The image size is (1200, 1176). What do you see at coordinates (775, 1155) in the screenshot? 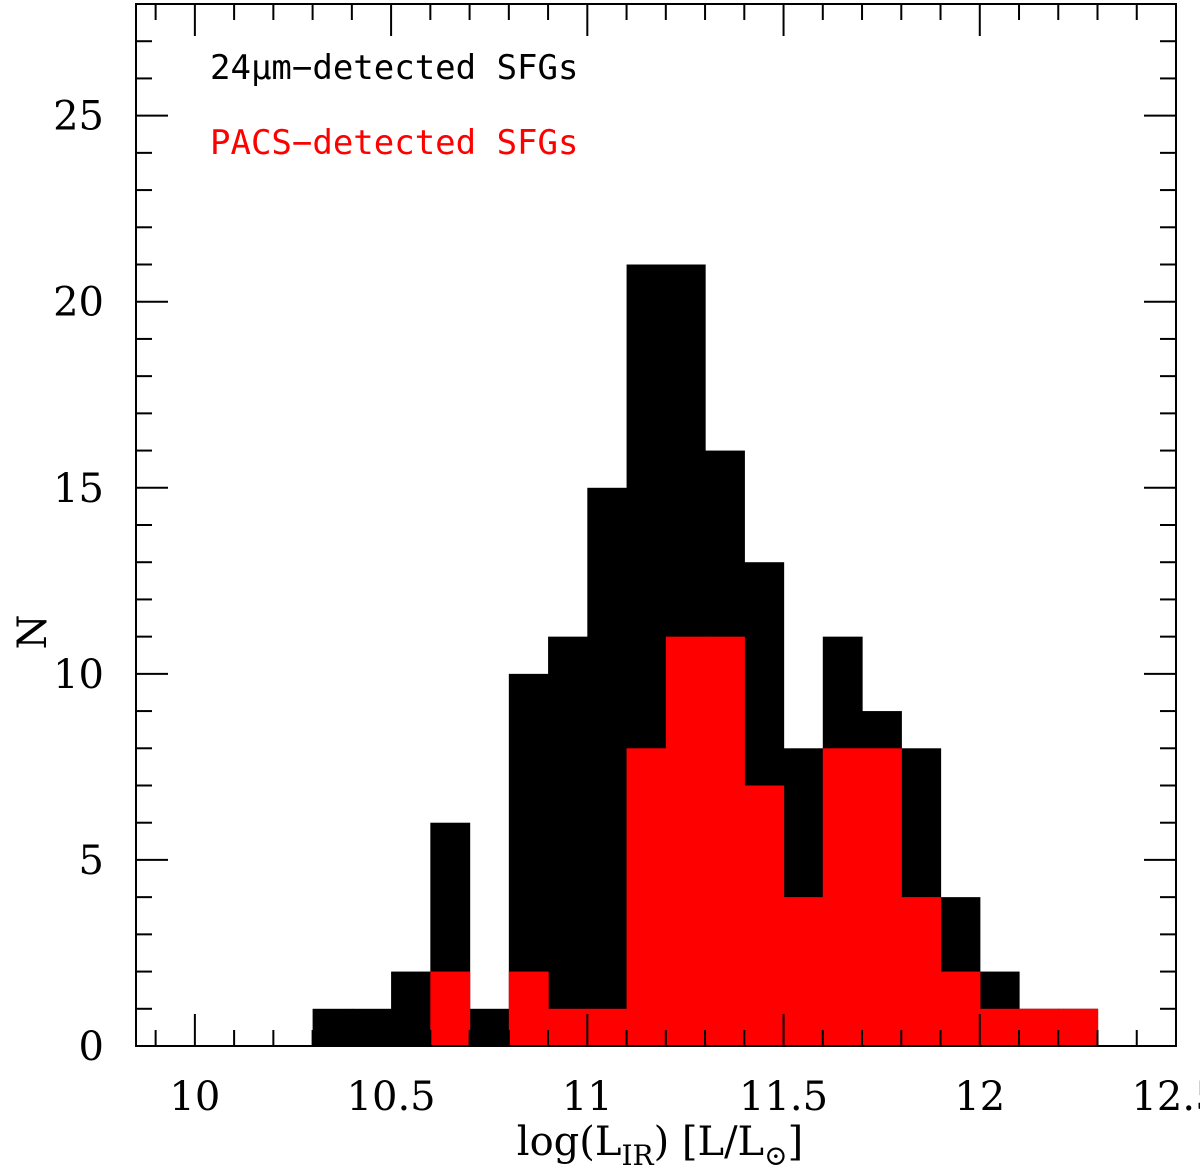
I see `x-axis-title-sub2: ⊙` at bounding box center [775, 1155].